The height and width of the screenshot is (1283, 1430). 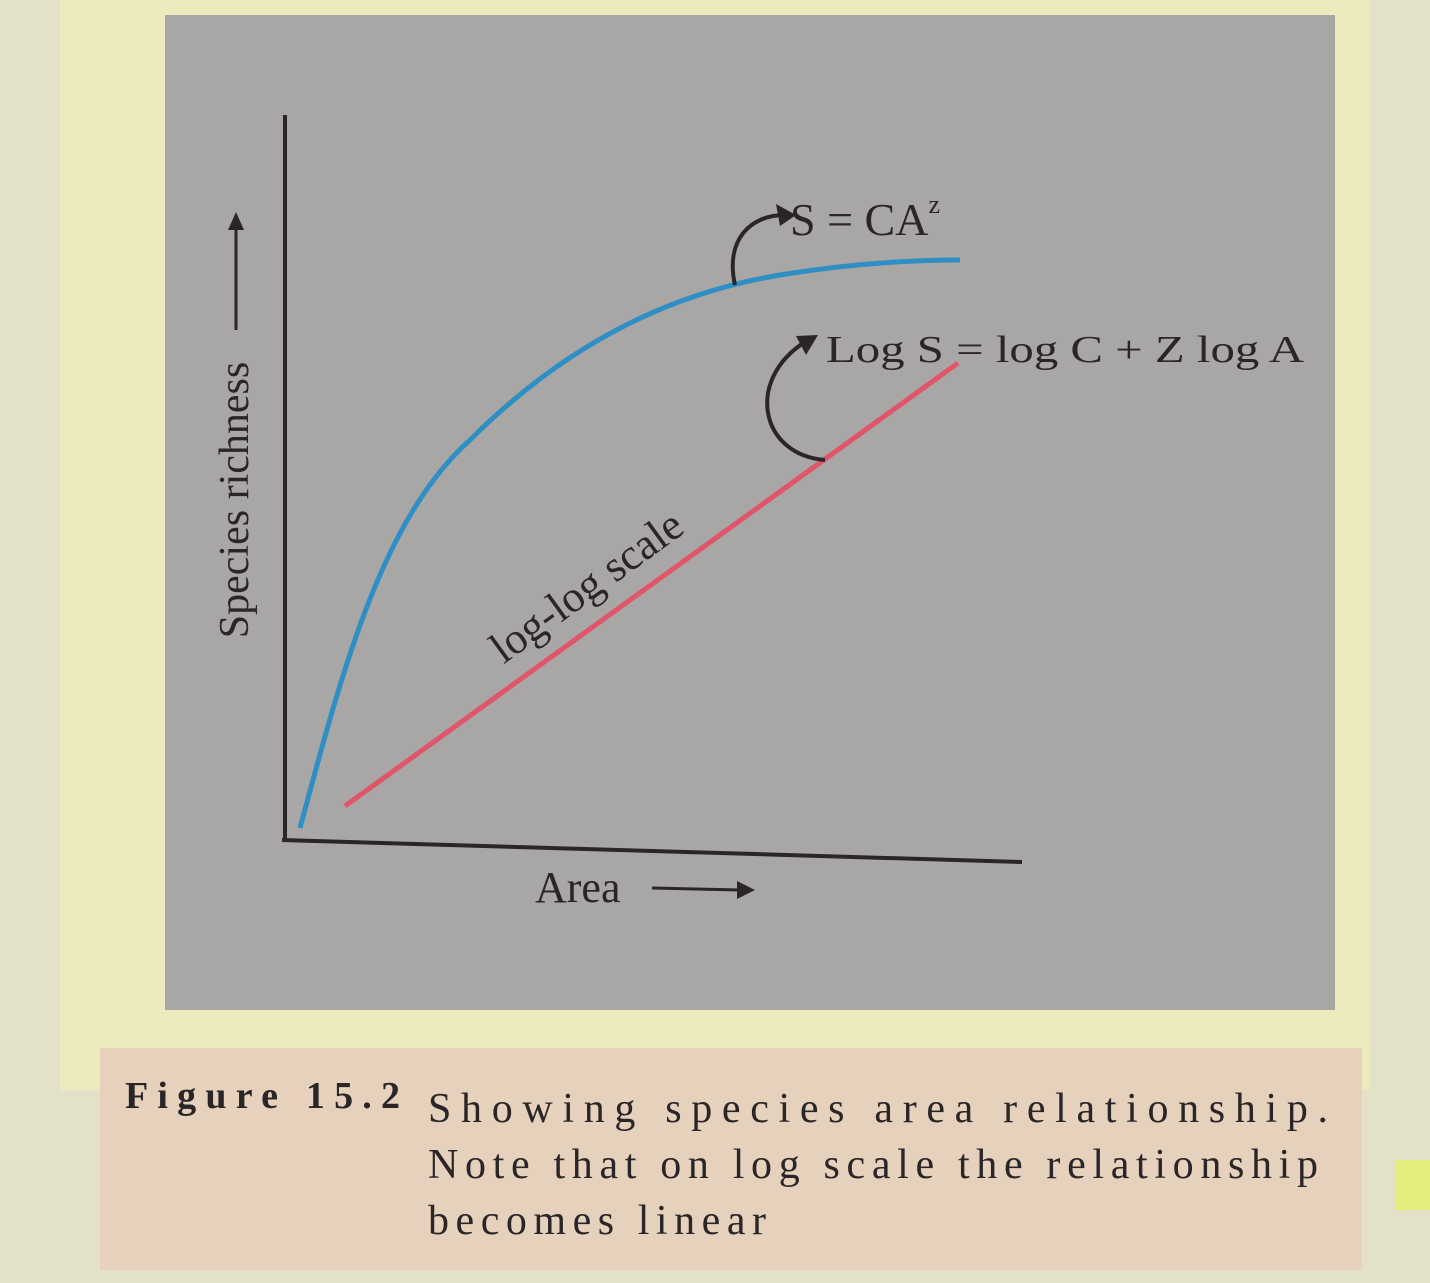 What do you see at coordinates (873, 1165) in the screenshot?
I see `caption-line: Note that on log scale the relationship` at bounding box center [873, 1165].